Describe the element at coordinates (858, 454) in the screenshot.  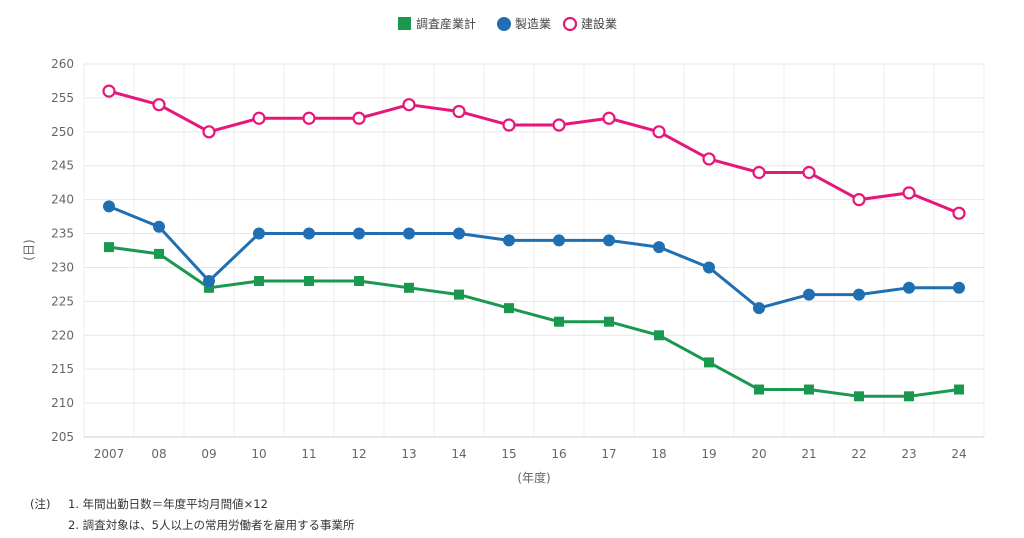
I see `x-tick-label: 22` at that location.